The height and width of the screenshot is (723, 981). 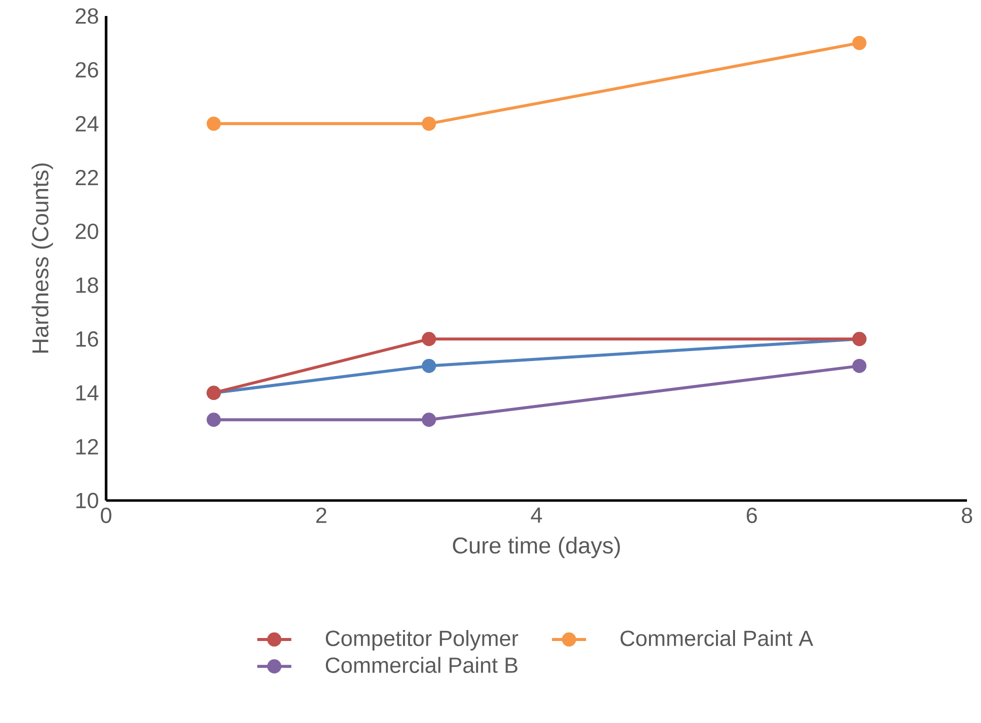 What do you see at coordinates (106, 516) in the screenshot?
I see `x-tick-label: 0` at bounding box center [106, 516].